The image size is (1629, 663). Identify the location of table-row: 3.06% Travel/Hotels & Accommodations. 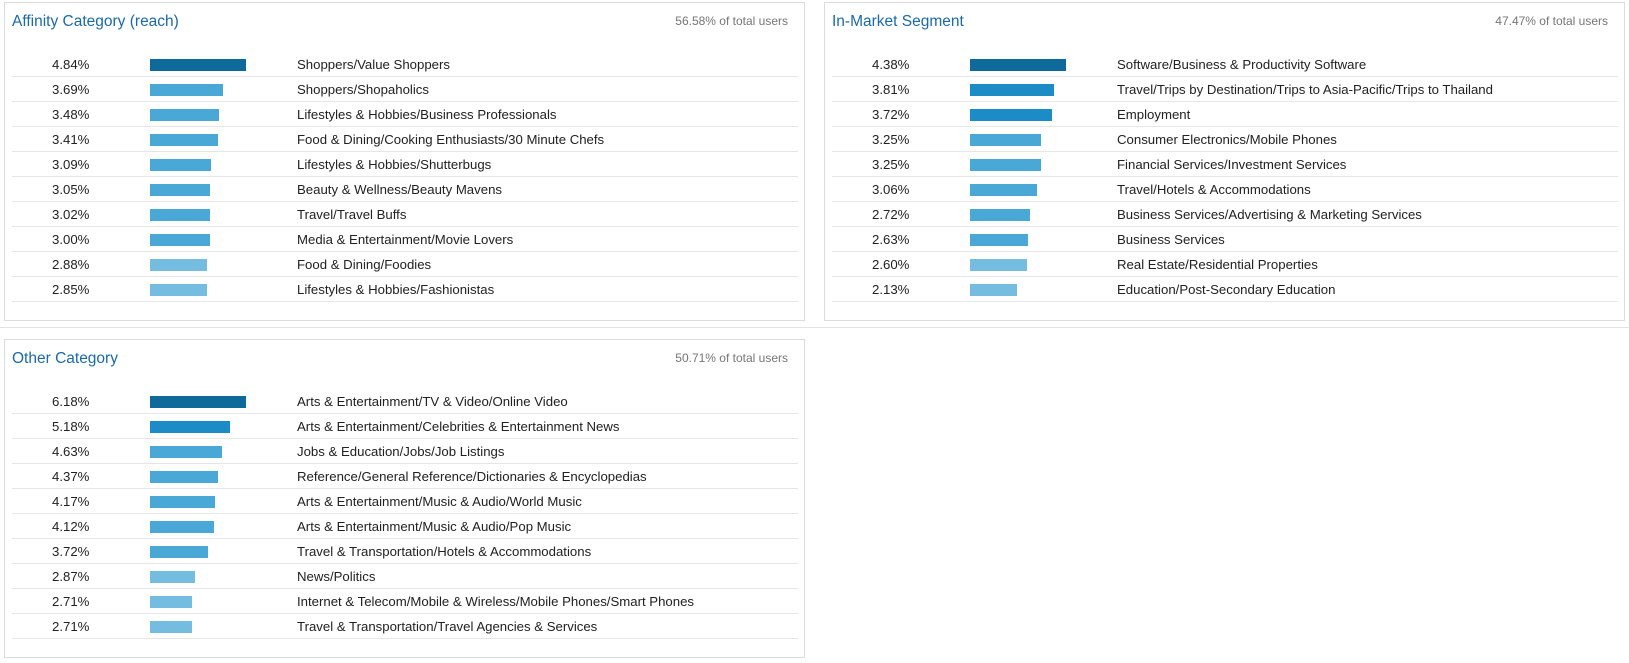
(1225, 189).